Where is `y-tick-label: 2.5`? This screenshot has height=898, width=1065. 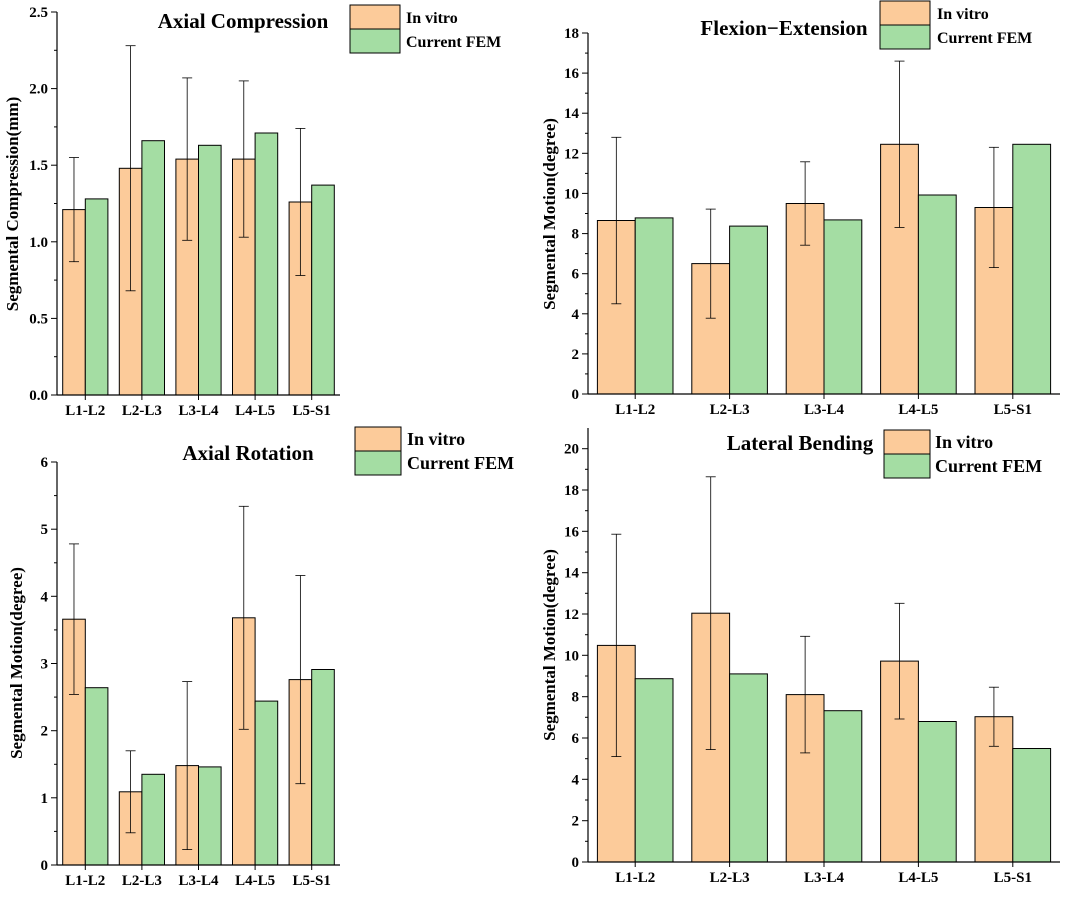
y-tick-label: 2.5 is located at coordinates (38, 13).